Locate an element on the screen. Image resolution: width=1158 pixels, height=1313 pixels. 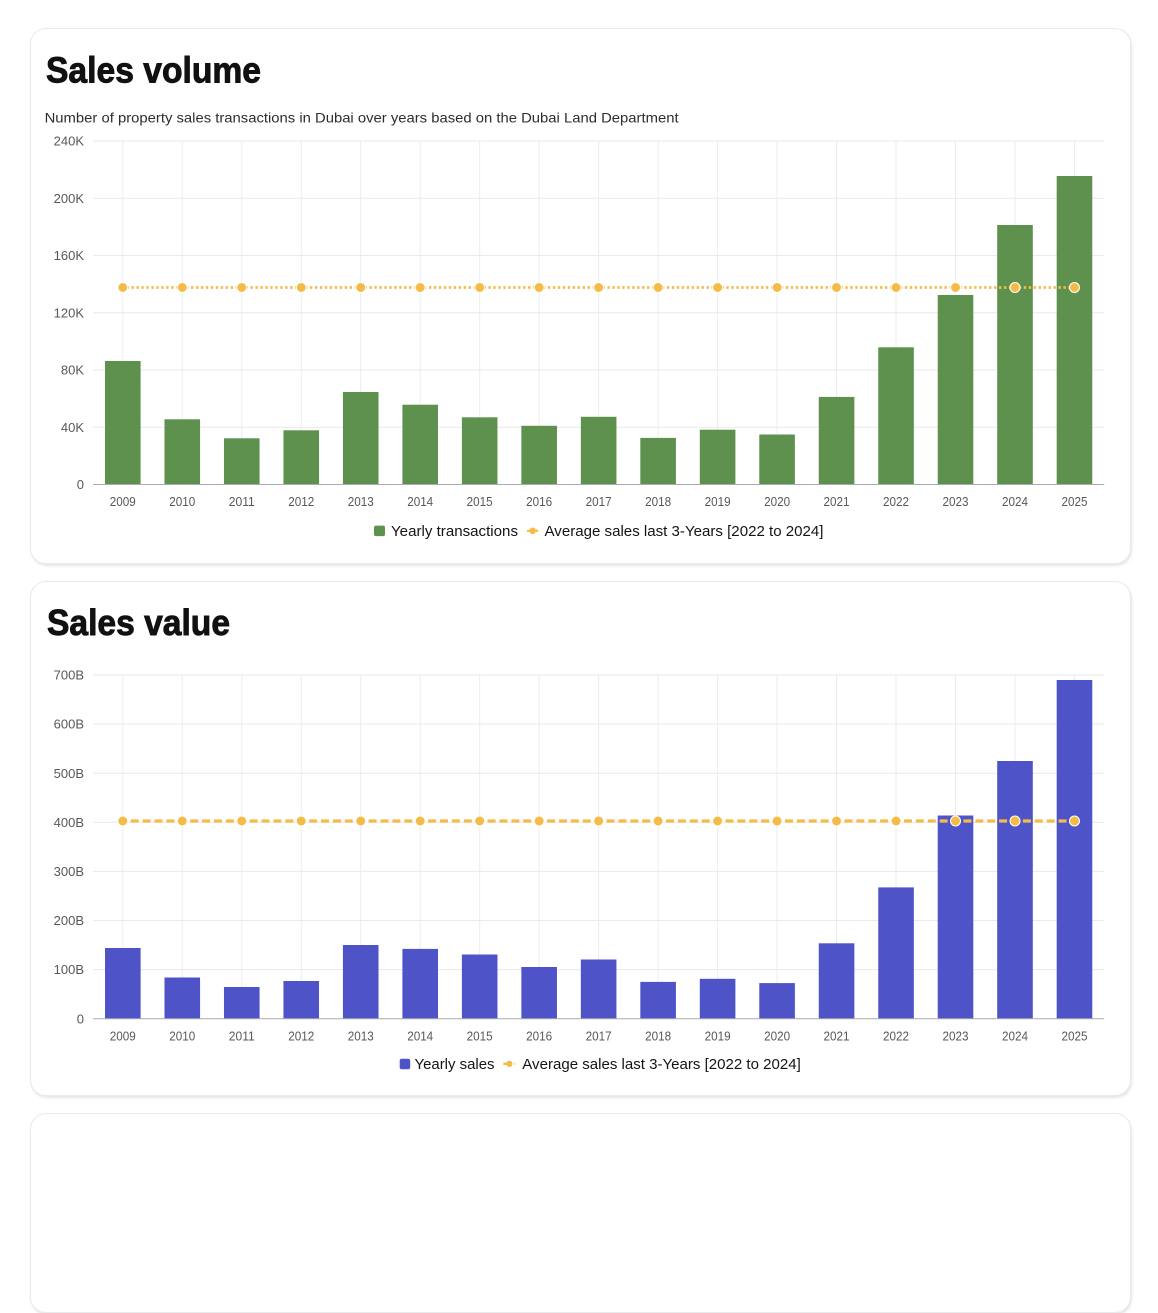
svg-text: 240K is located at coordinates (69, 141).